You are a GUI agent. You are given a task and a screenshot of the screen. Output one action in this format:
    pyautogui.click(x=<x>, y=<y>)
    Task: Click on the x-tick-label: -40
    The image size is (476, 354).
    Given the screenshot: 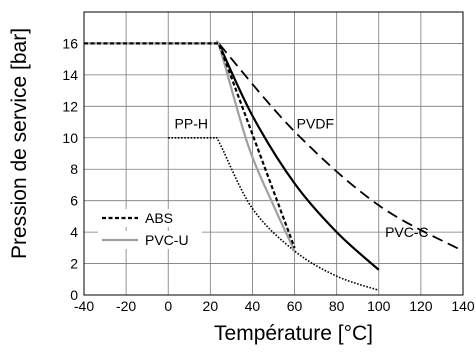 What is the action you would take?
    pyautogui.click(x=84, y=306)
    